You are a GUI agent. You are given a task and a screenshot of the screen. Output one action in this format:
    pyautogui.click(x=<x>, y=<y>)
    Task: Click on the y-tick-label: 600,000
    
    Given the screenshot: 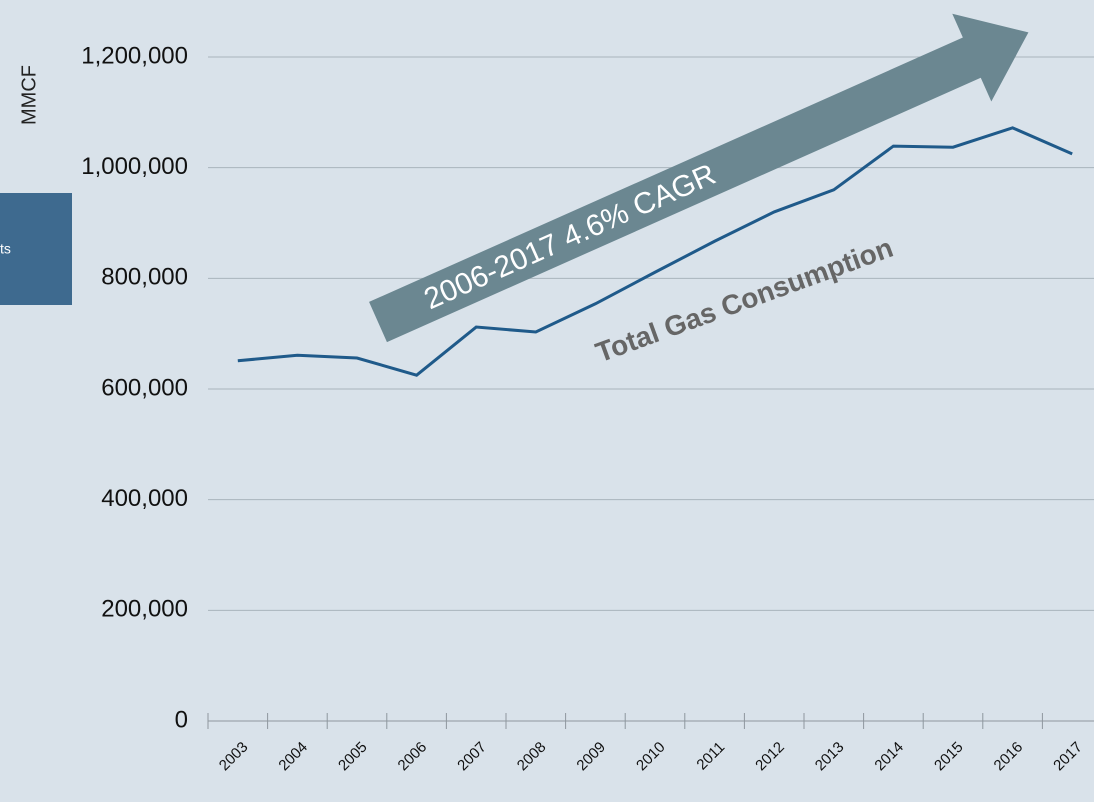 What is the action you would take?
    pyautogui.click(x=144, y=387)
    